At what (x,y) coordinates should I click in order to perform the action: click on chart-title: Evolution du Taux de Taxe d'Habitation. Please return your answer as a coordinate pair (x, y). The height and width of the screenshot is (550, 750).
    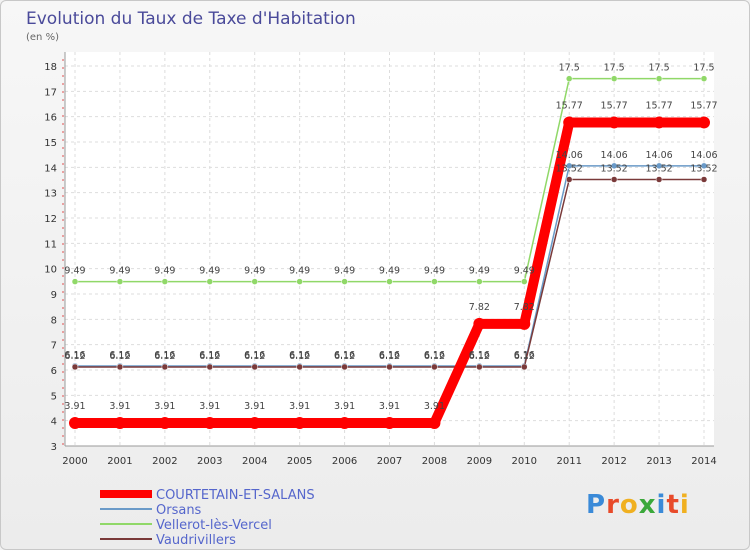
    Looking at the image, I should click on (191, 19).